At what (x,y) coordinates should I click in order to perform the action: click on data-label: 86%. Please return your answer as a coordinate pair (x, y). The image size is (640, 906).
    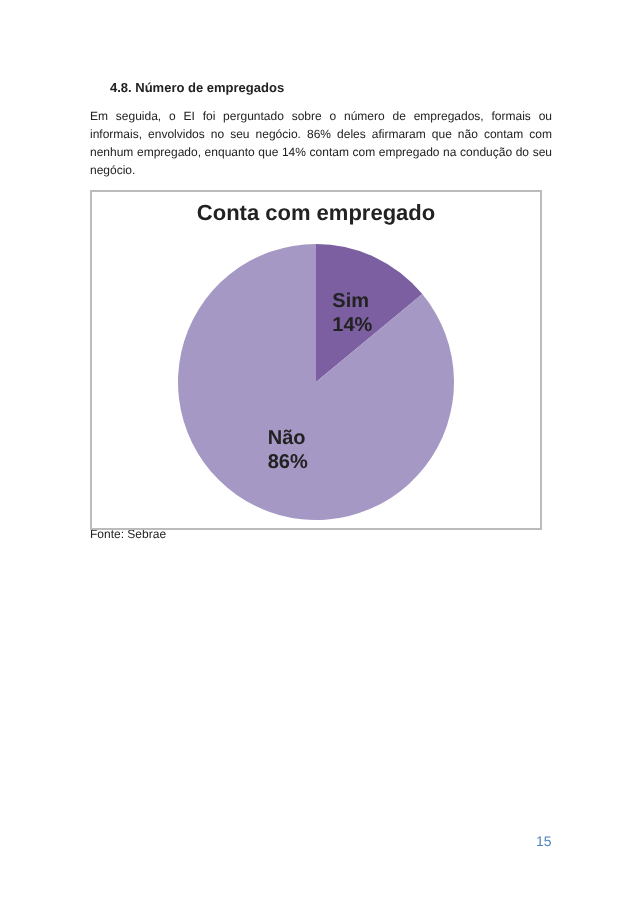
    Looking at the image, I should click on (287, 463).